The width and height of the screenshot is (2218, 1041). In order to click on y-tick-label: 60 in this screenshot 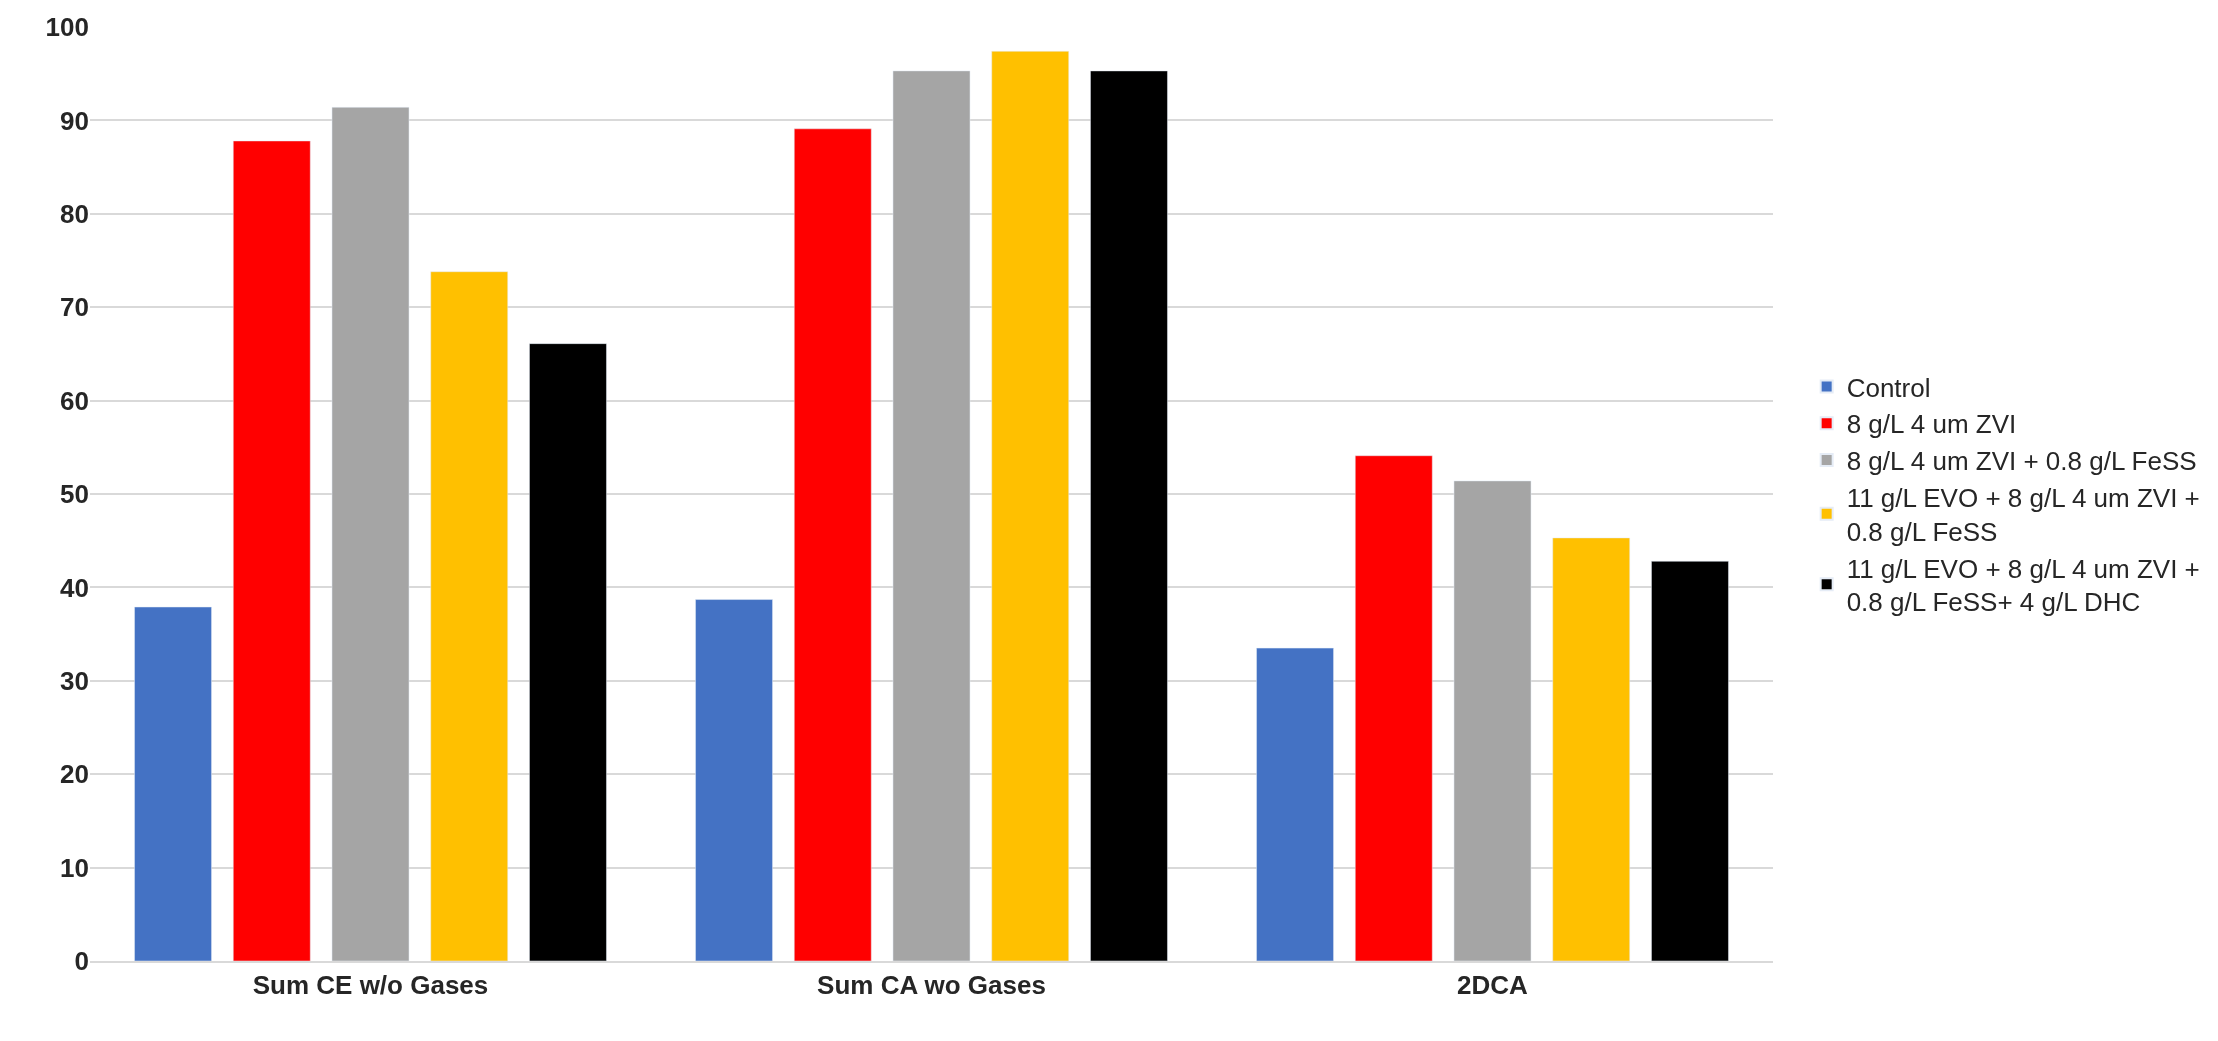, I will do `click(74, 400)`.